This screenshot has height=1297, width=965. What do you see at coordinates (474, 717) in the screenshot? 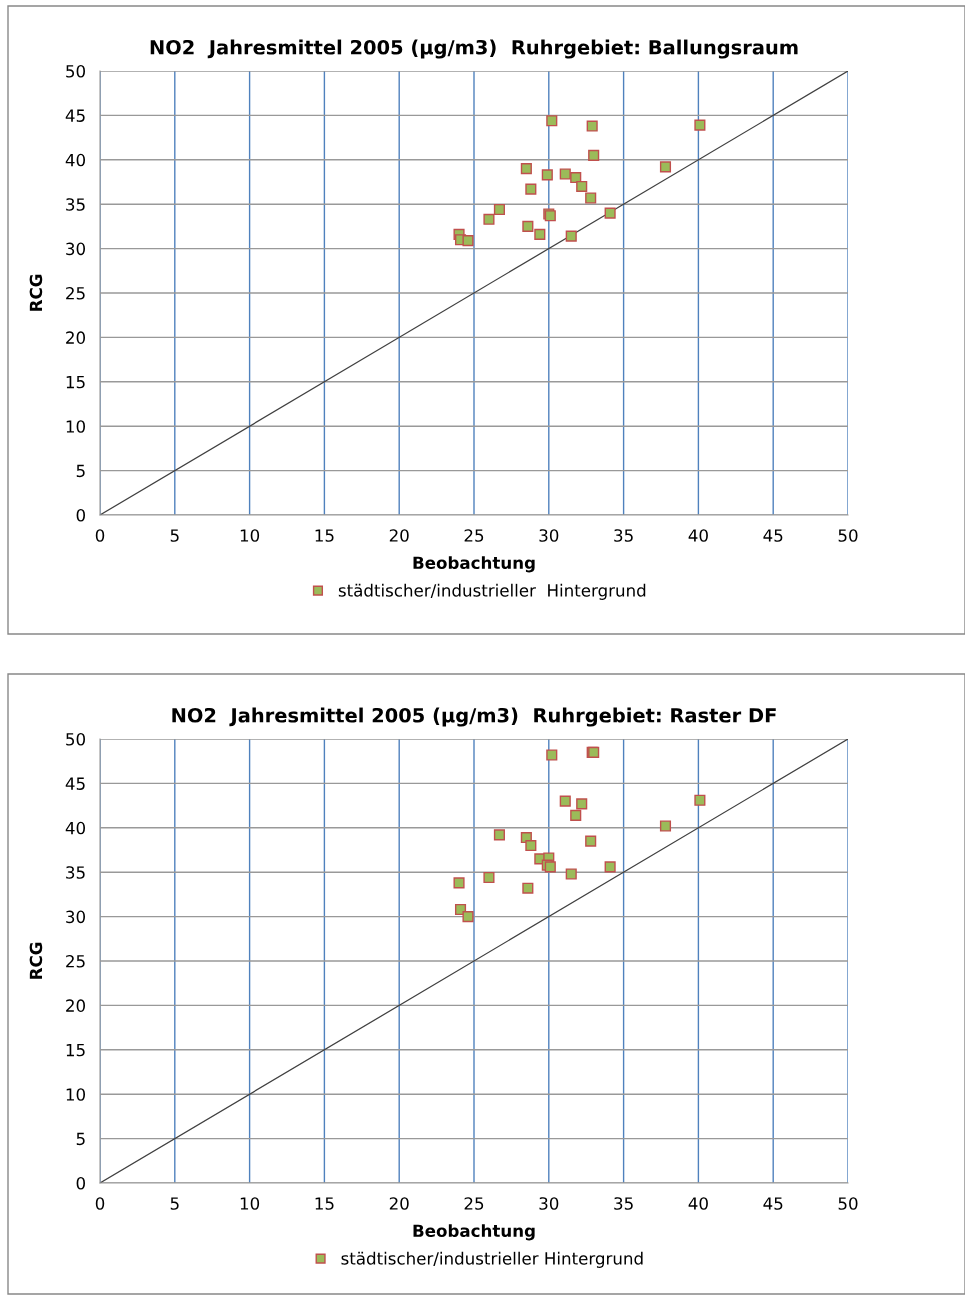
I see `chart-title: NO2 Jahresmittel 2005 (µg/m3) Ruhrgebiet: Raster DF` at bounding box center [474, 717].